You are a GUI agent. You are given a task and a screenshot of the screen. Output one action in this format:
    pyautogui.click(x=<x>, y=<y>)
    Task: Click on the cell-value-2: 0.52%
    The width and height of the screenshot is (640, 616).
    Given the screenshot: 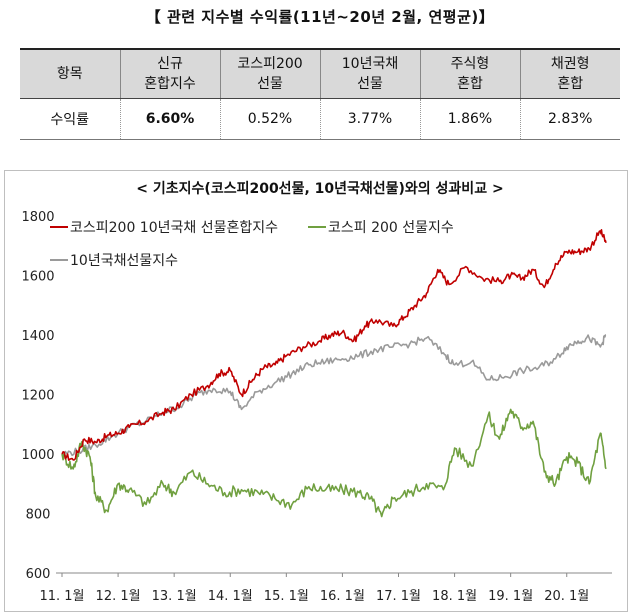 What is the action you would take?
    pyautogui.click(x=269, y=119)
    